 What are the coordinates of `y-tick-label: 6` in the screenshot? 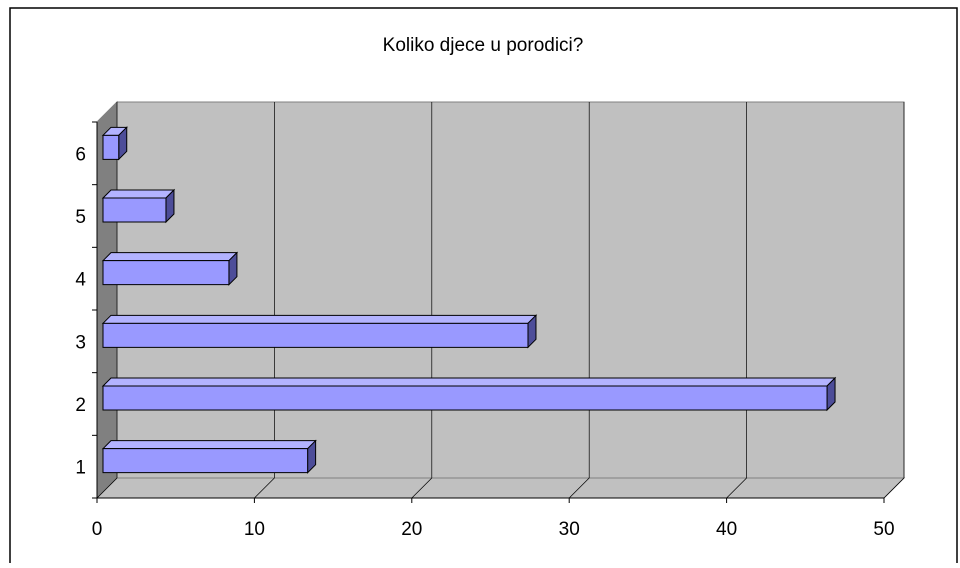 It's located at (80, 154).